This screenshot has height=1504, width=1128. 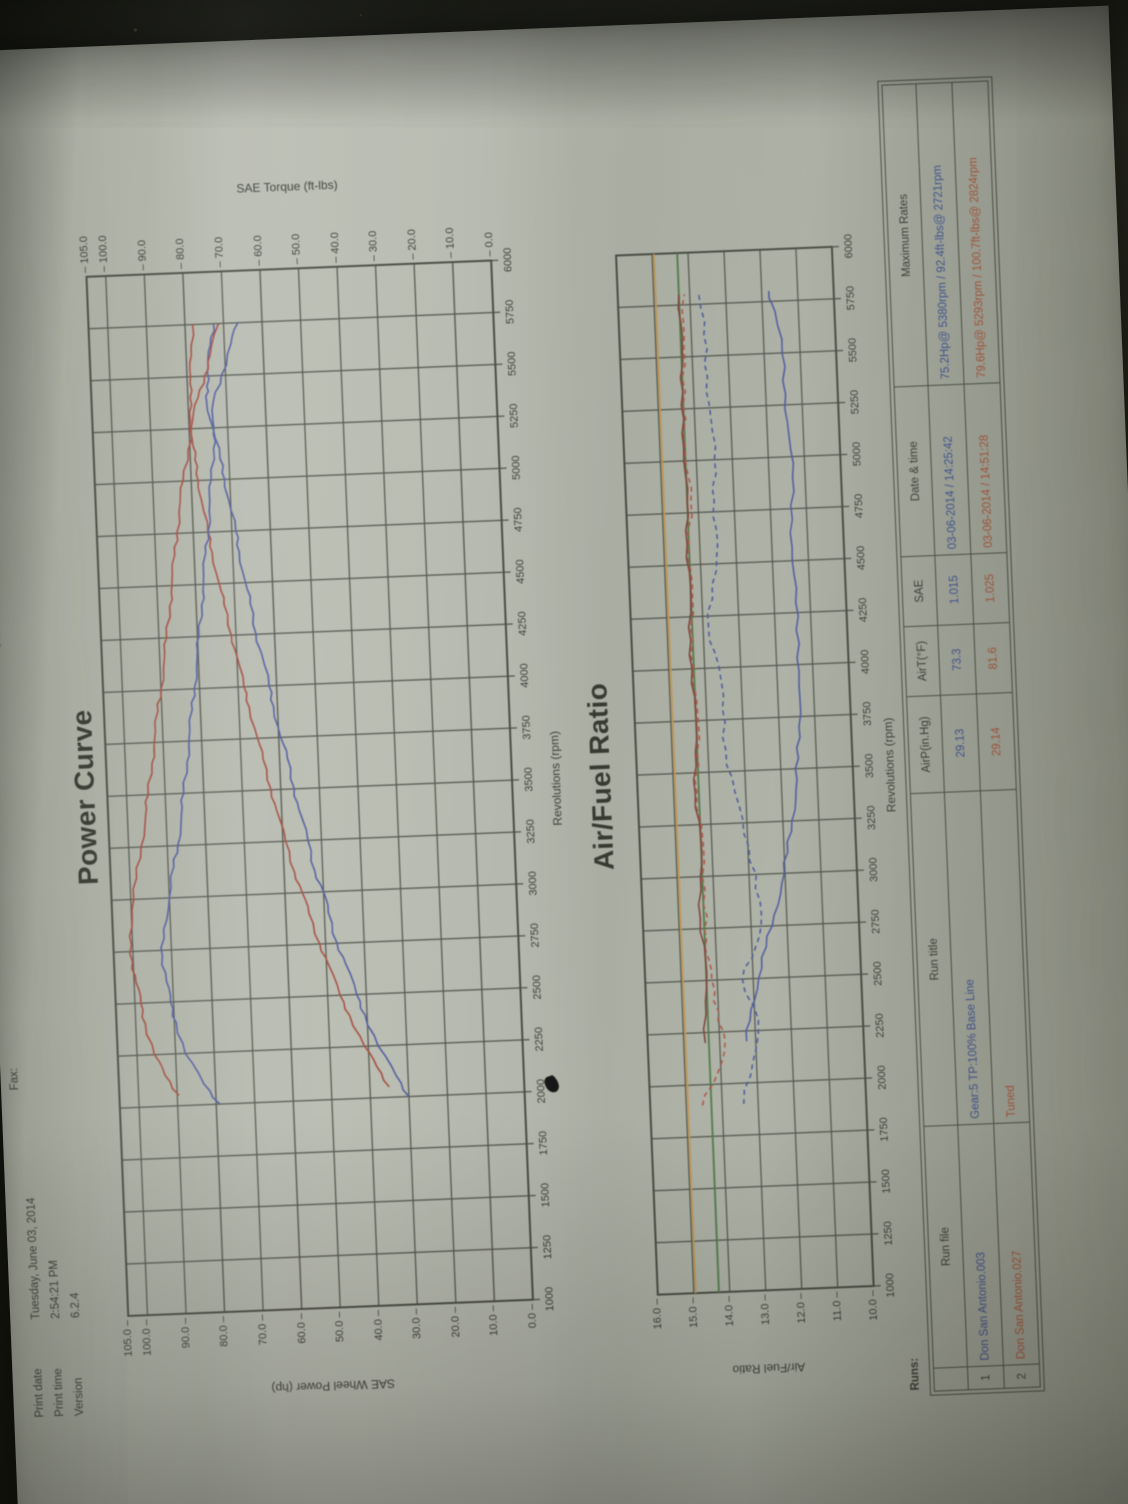 What do you see at coordinates (186, 1333) in the screenshot?
I see `y-tick-left-90: 90.0 –` at bounding box center [186, 1333].